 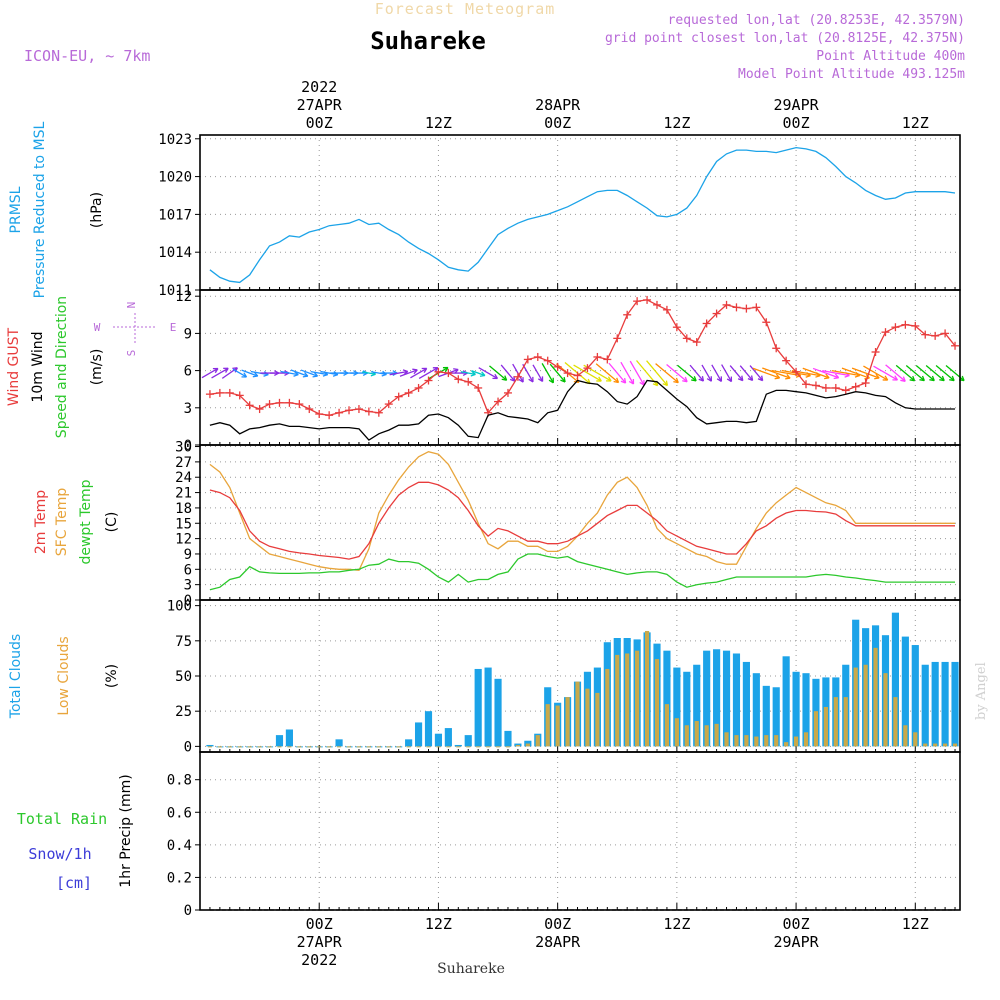 What do you see at coordinates (62, 522) in the screenshot?
I see `y-axis-label: SFC Temp` at bounding box center [62, 522].